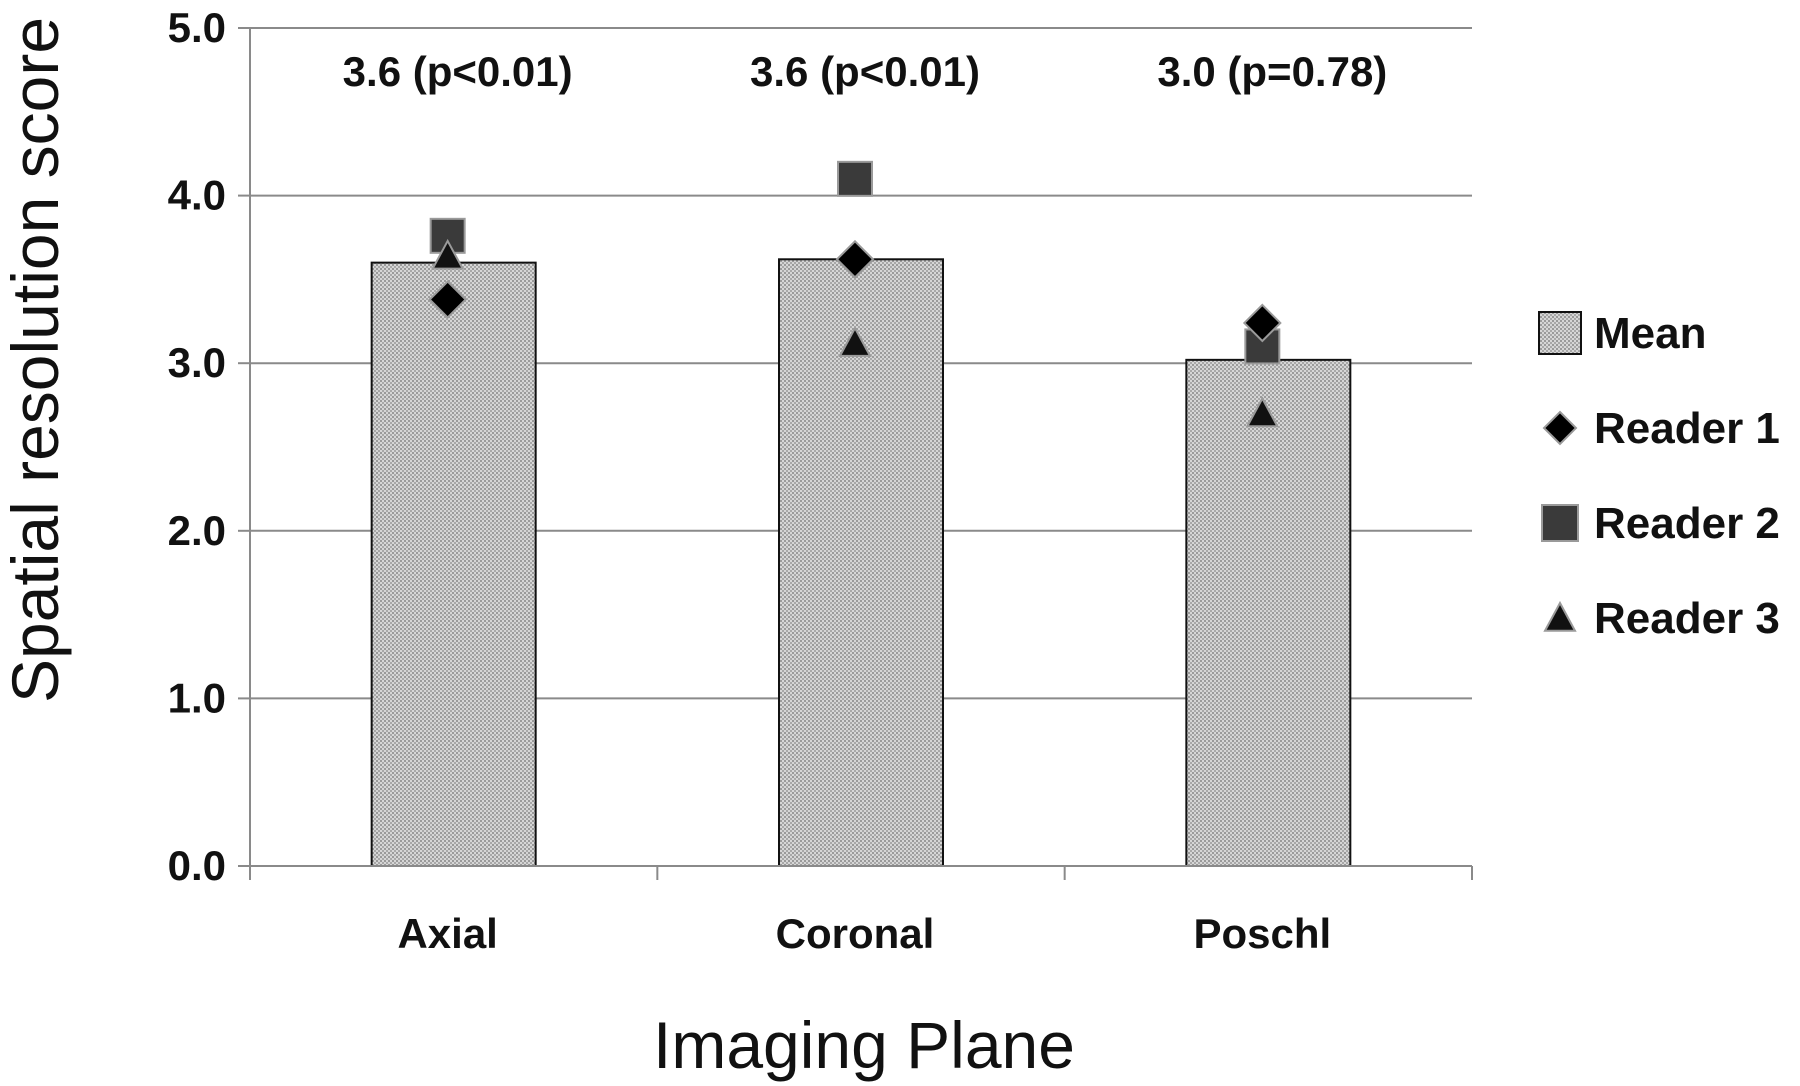 The height and width of the screenshot is (1086, 1800). I want to click on legend-item-reader-2: Reader 2, so click(1660, 523).